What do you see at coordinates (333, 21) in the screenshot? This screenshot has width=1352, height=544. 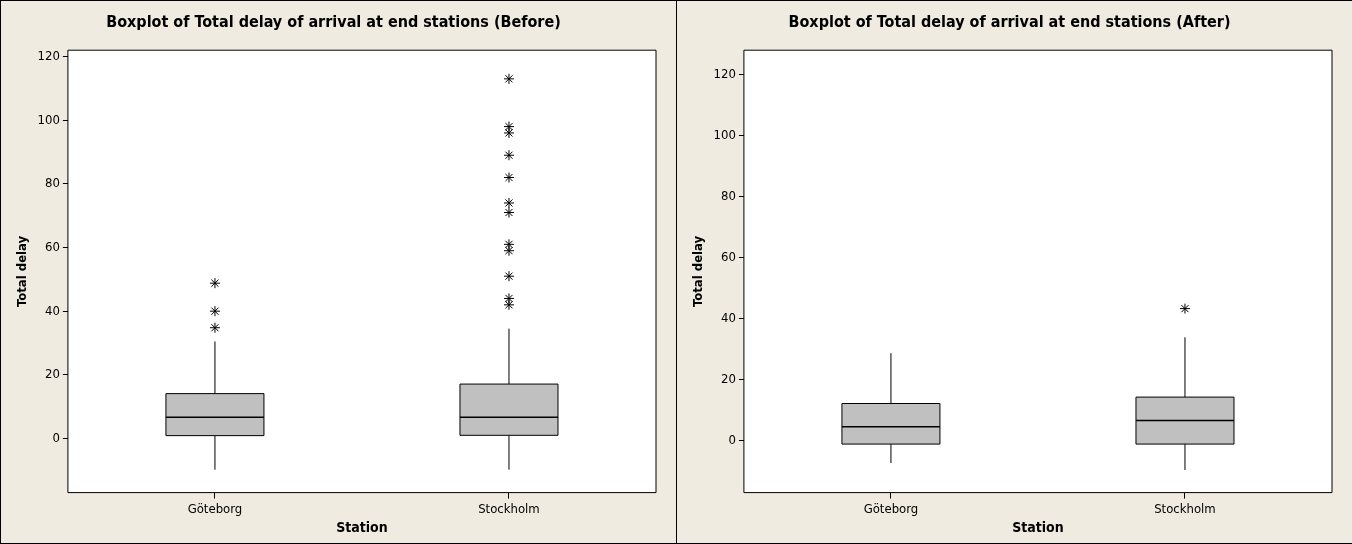 I see `chart-title: Boxplot of Total delay of arrival at end stations (Before)` at bounding box center [333, 21].